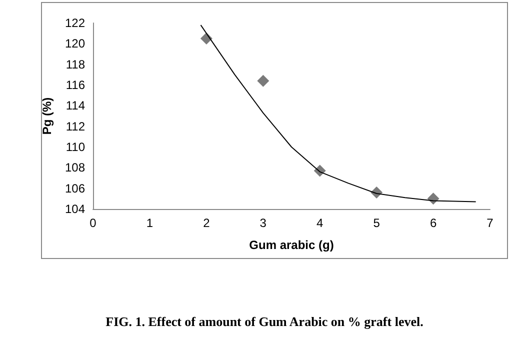 The image size is (529, 348). Describe the element at coordinates (320, 223) in the screenshot. I see `x-tick-label: 4` at that location.